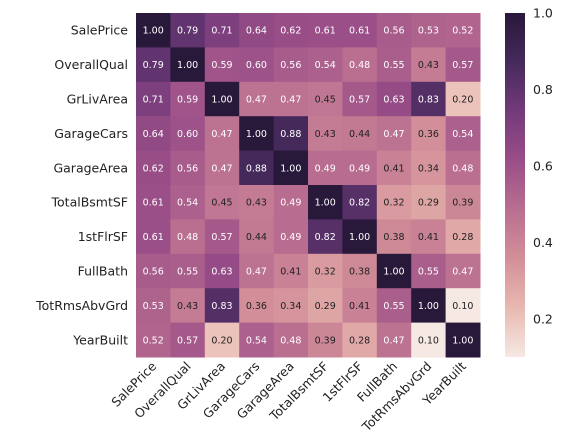  What do you see at coordinates (428, 203) in the screenshot?
I see `cell-value-label: 0.29` at bounding box center [428, 203].